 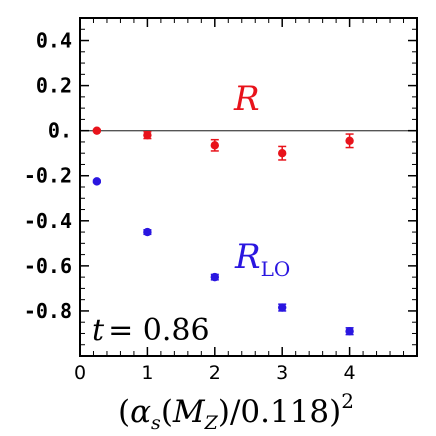 I want to click on y-tick-label: -0.4, so click(x=48, y=221).